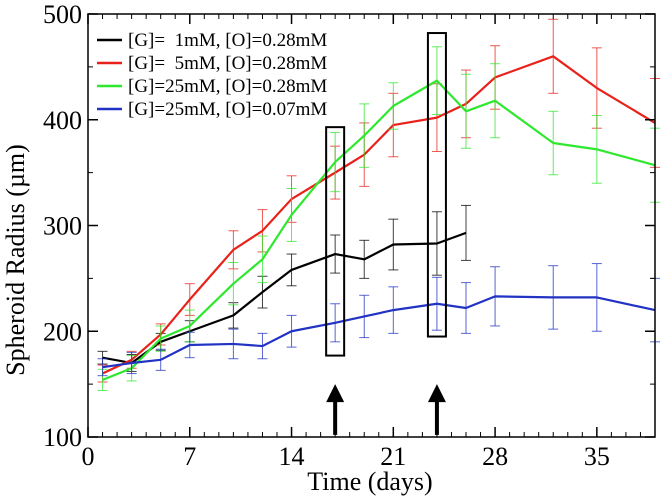 This screenshot has height=499, width=661. What do you see at coordinates (62, 120) in the screenshot?
I see `y-tick-label: 400` at bounding box center [62, 120].